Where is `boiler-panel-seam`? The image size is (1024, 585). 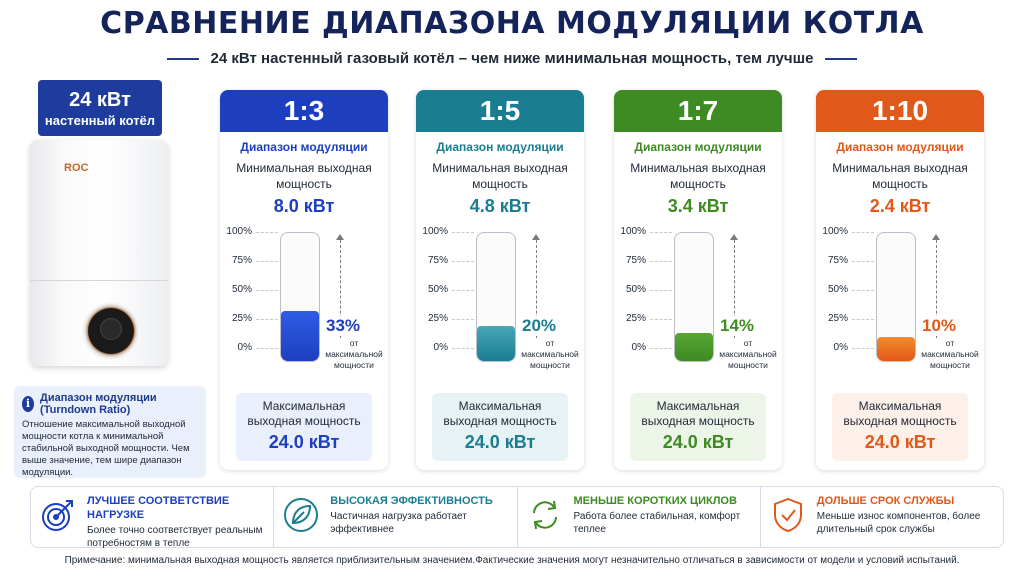 boiler-panel-seam is located at coordinates (99, 280).